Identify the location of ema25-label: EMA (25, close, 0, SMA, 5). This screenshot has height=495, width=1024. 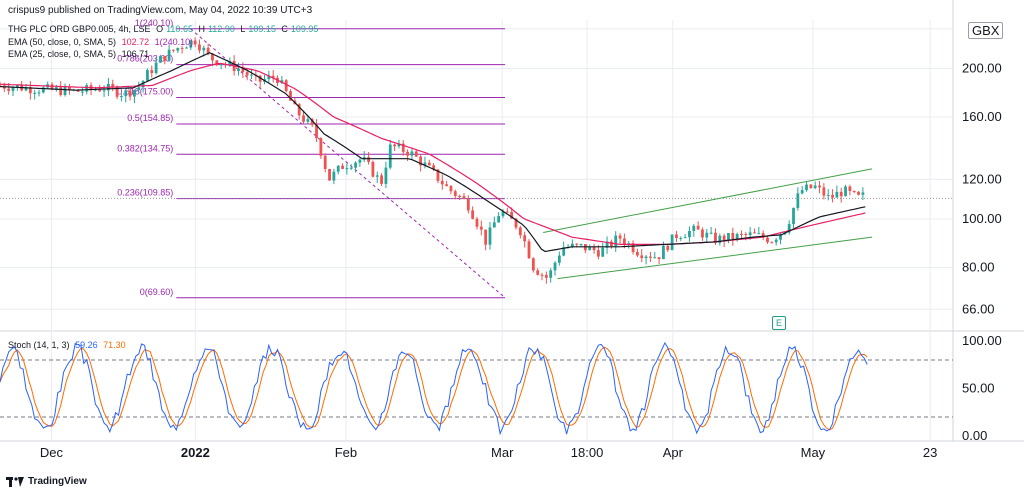
(62, 54).